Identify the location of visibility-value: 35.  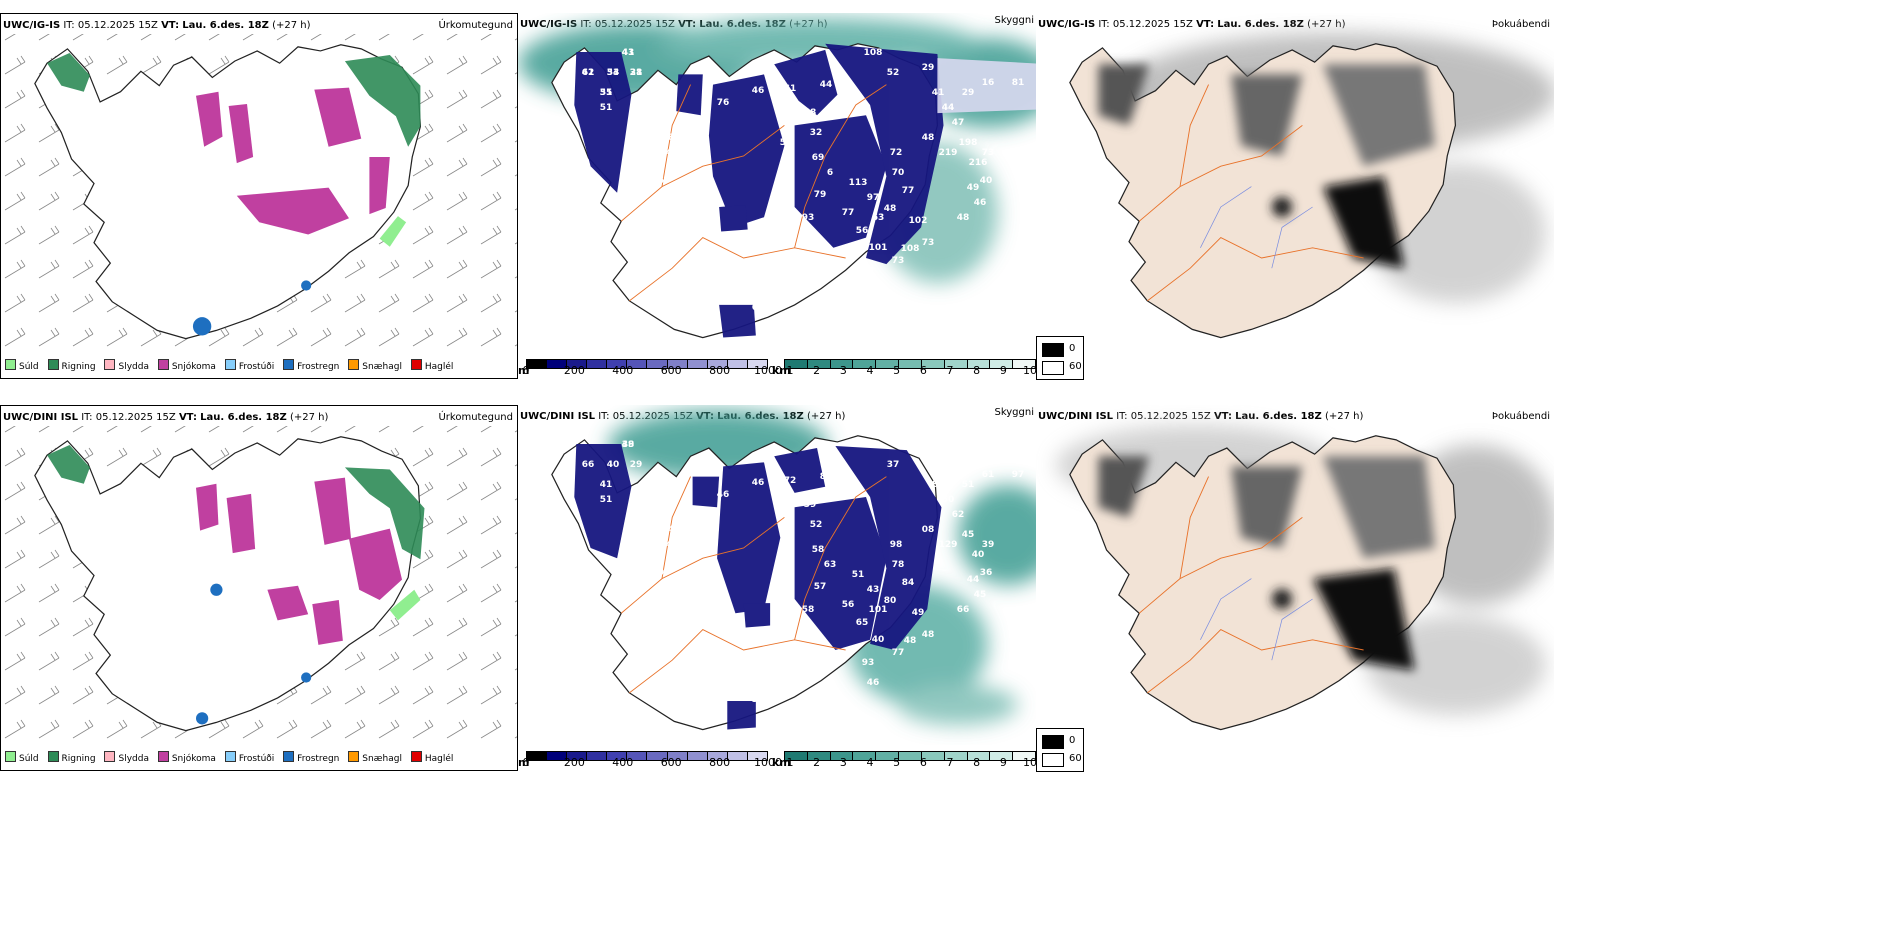
(606, 93).